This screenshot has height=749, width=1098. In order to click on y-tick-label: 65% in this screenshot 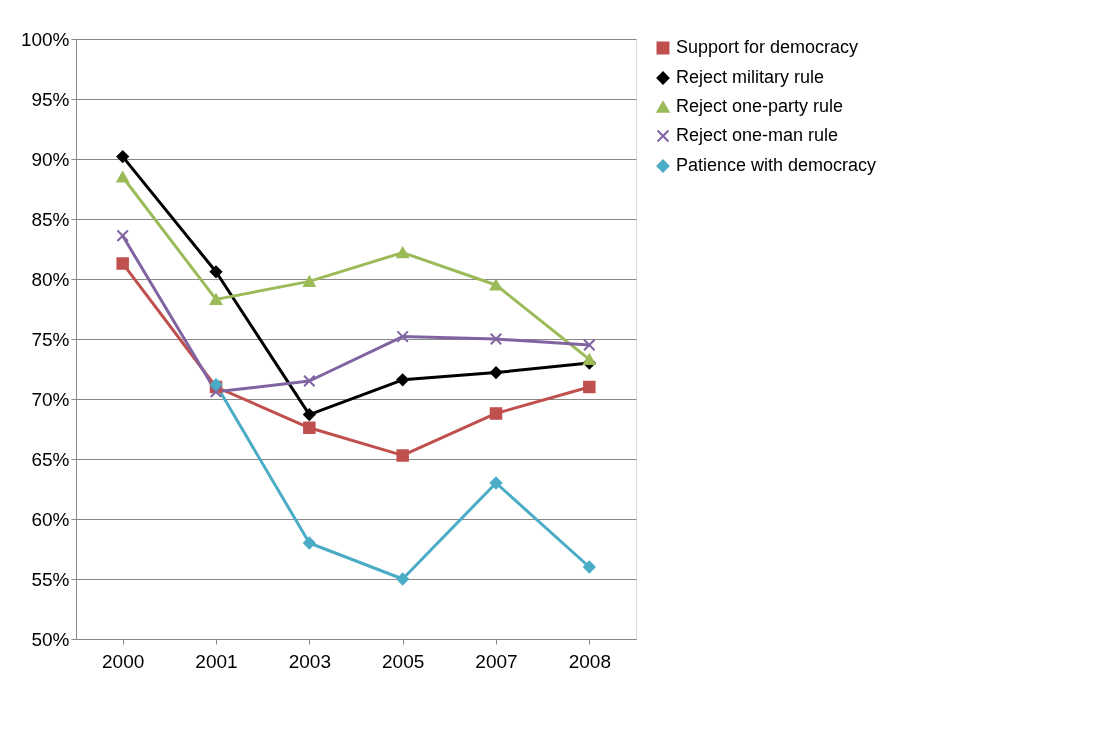, I will do `click(50, 459)`.